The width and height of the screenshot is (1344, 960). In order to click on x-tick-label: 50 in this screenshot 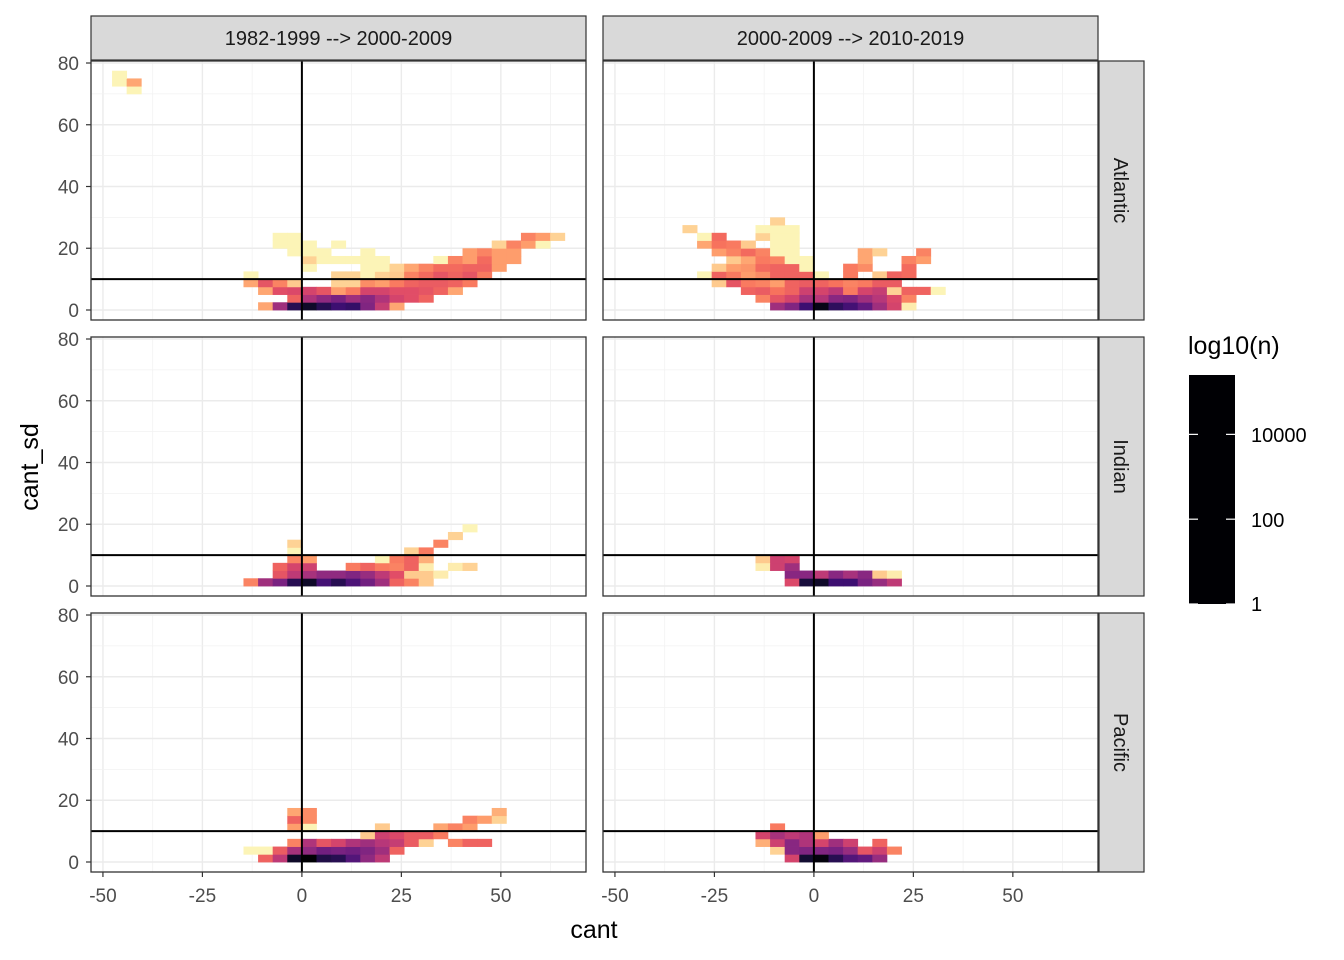, I will do `click(1012, 896)`.